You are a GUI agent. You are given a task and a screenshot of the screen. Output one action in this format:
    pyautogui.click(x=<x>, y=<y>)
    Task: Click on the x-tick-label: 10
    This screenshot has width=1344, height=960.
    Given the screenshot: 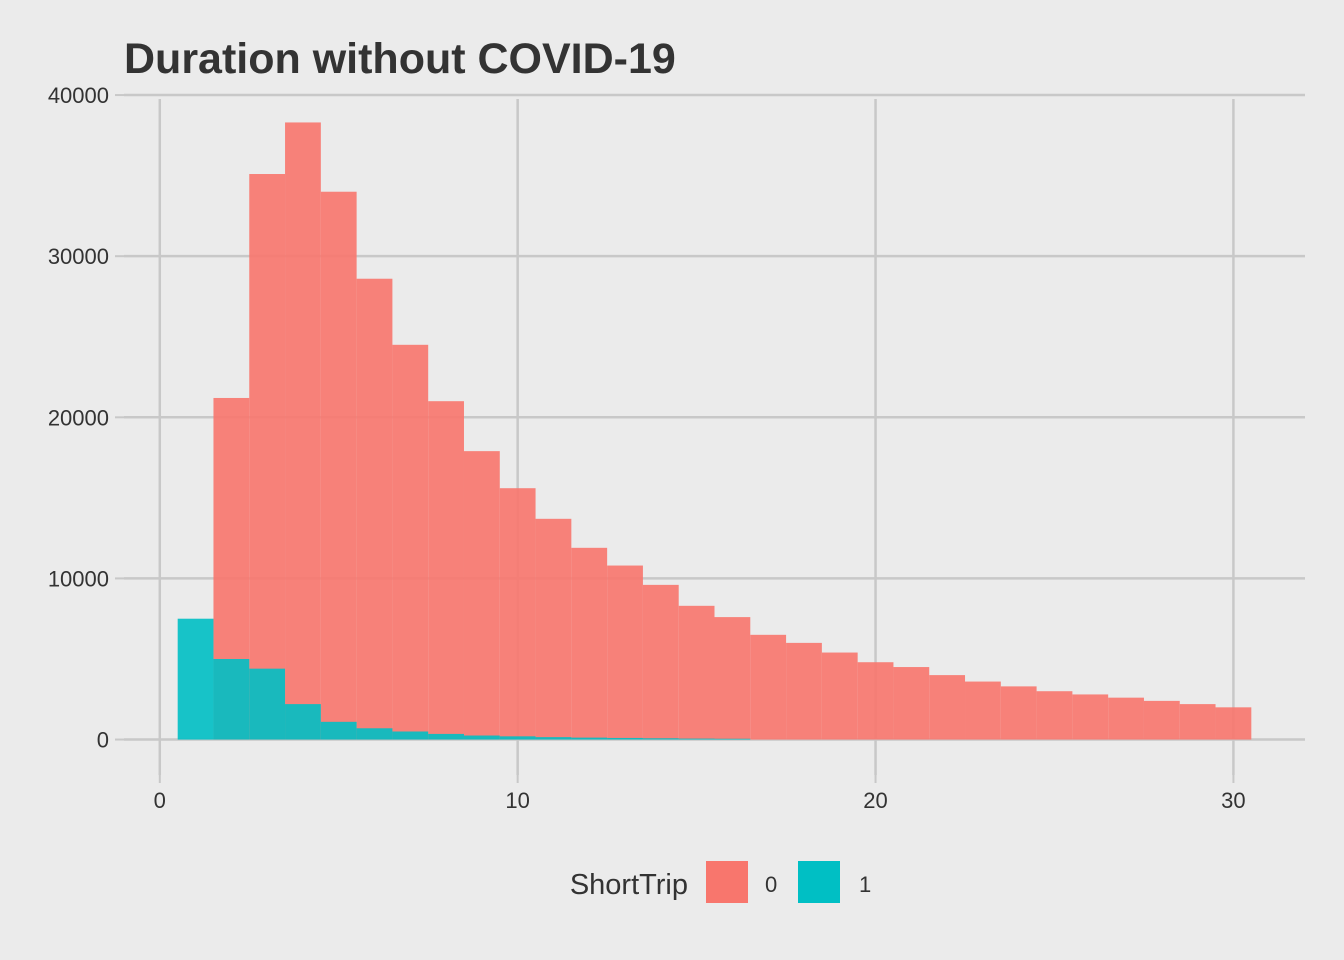 What is the action you would take?
    pyautogui.click(x=517, y=800)
    